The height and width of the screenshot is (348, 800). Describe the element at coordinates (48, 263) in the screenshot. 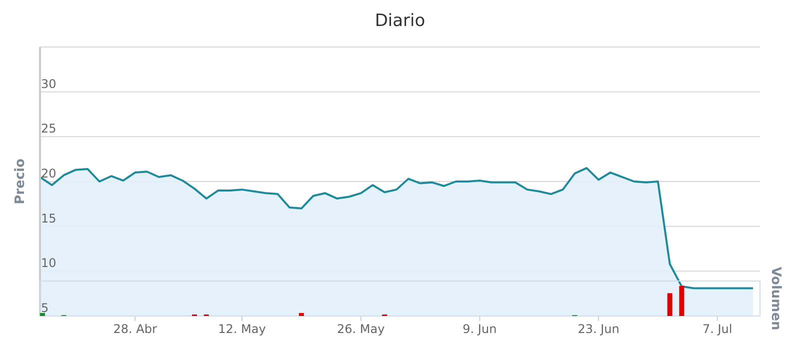

I see `y-tick-label: 10` at that location.